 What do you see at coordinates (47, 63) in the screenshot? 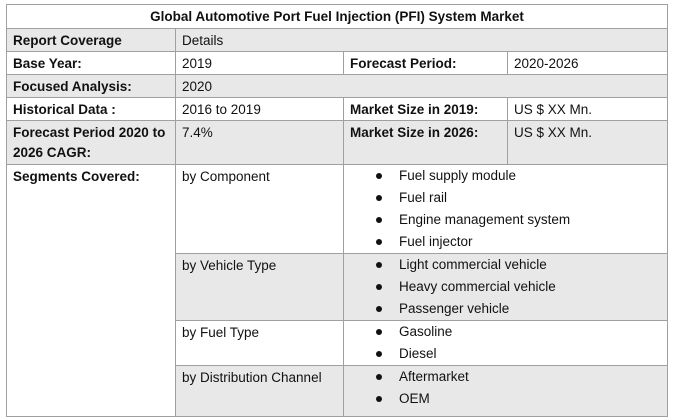
I see `row-label: Base Year:` at bounding box center [47, 63].